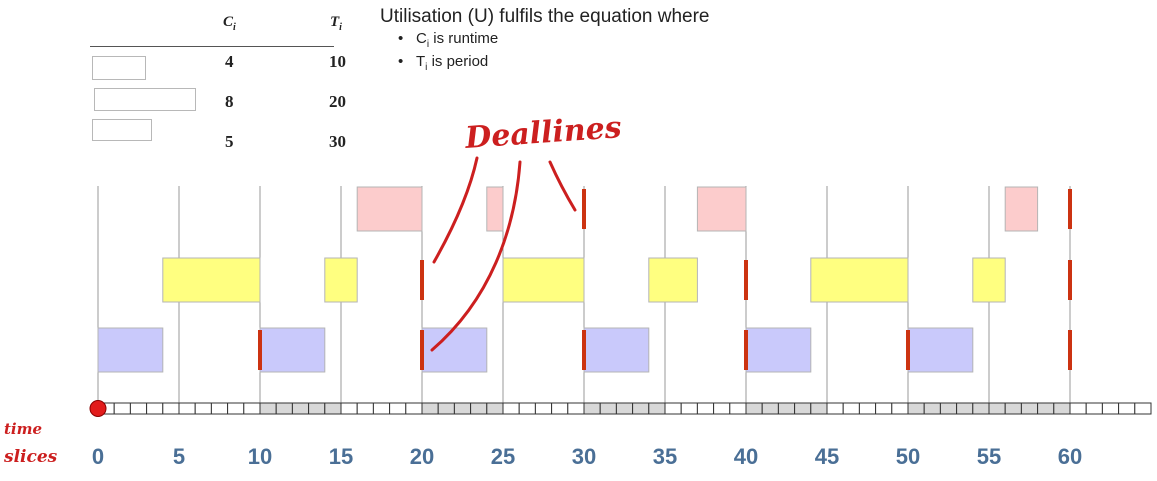 The image size is (1157, 481). Describe the element at coordinates (30, 457) in the screenshot. I see `slices-annotation: slices` at that location.